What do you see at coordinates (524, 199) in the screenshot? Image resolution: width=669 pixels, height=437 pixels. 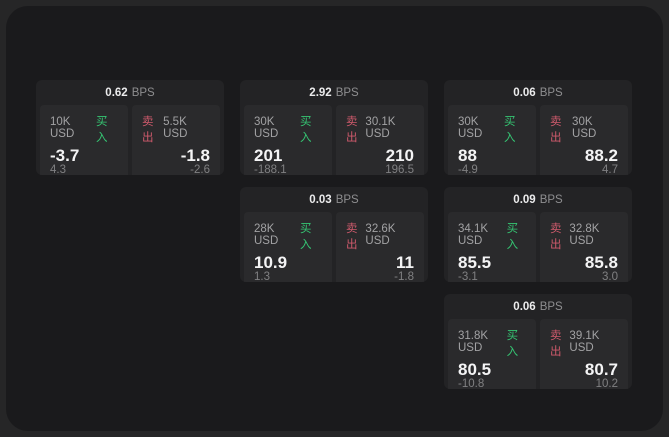 I see `bps-value: 0.09` at bounding box center [524, 199].